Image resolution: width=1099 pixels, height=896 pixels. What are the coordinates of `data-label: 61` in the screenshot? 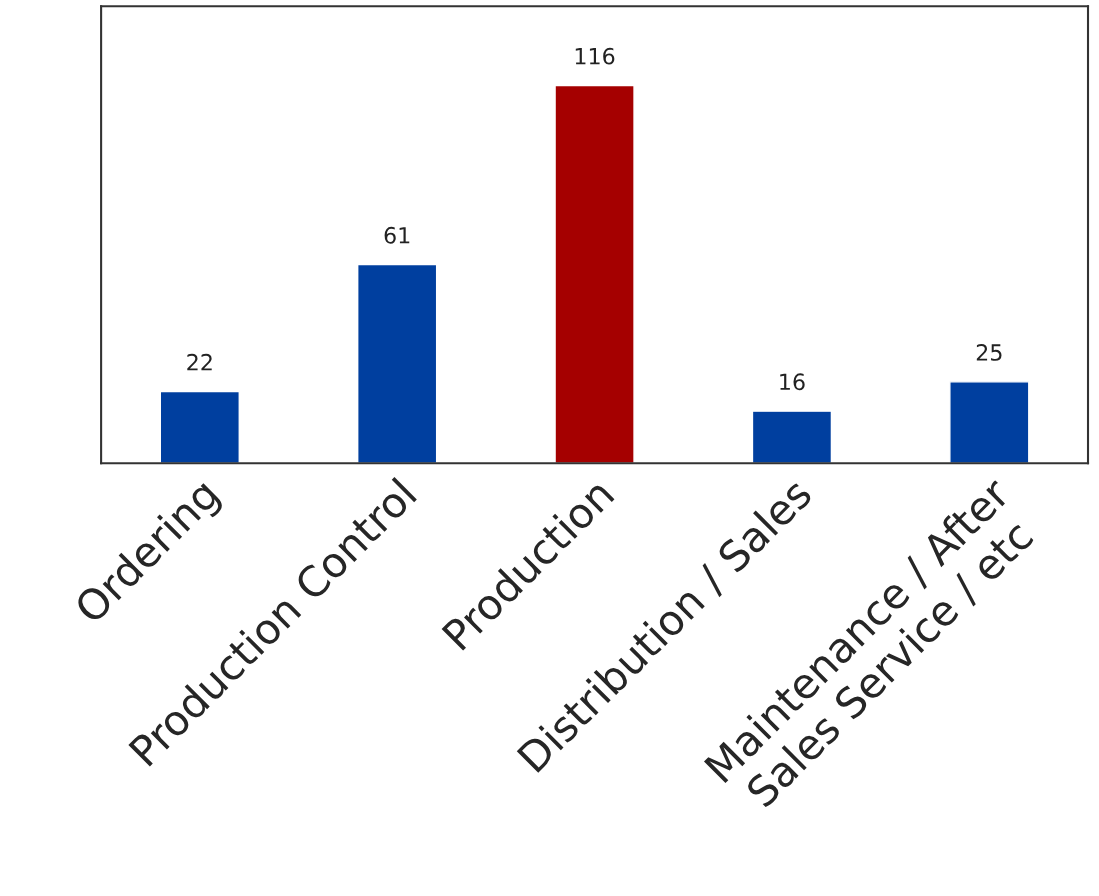 It's located at (397, 235).